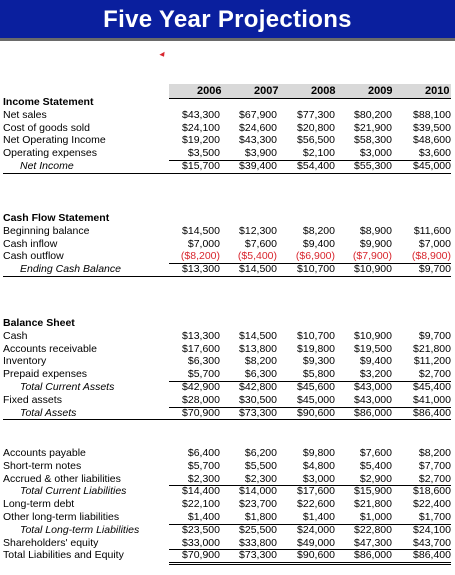 The height and width of the screenshot is (575, 455). I want to click on value-cell-2007: $8,200, so click(260, 361).